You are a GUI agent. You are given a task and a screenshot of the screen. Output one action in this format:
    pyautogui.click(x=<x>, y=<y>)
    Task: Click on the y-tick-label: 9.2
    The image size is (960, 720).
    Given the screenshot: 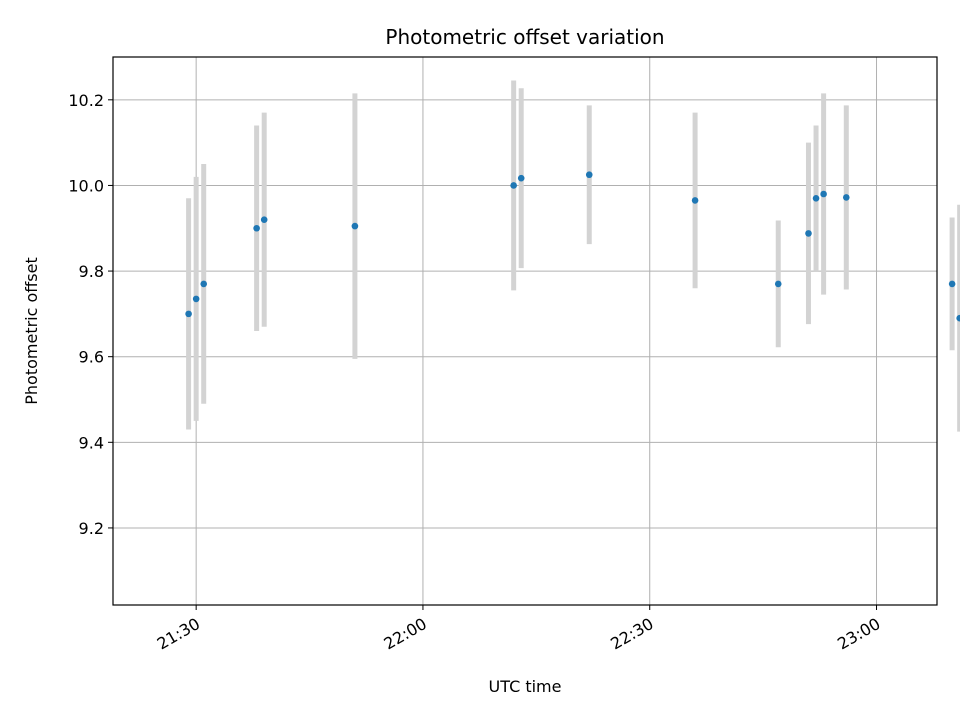 What is the action you would take?
    pyautogui.click(x=91, y=528)
    